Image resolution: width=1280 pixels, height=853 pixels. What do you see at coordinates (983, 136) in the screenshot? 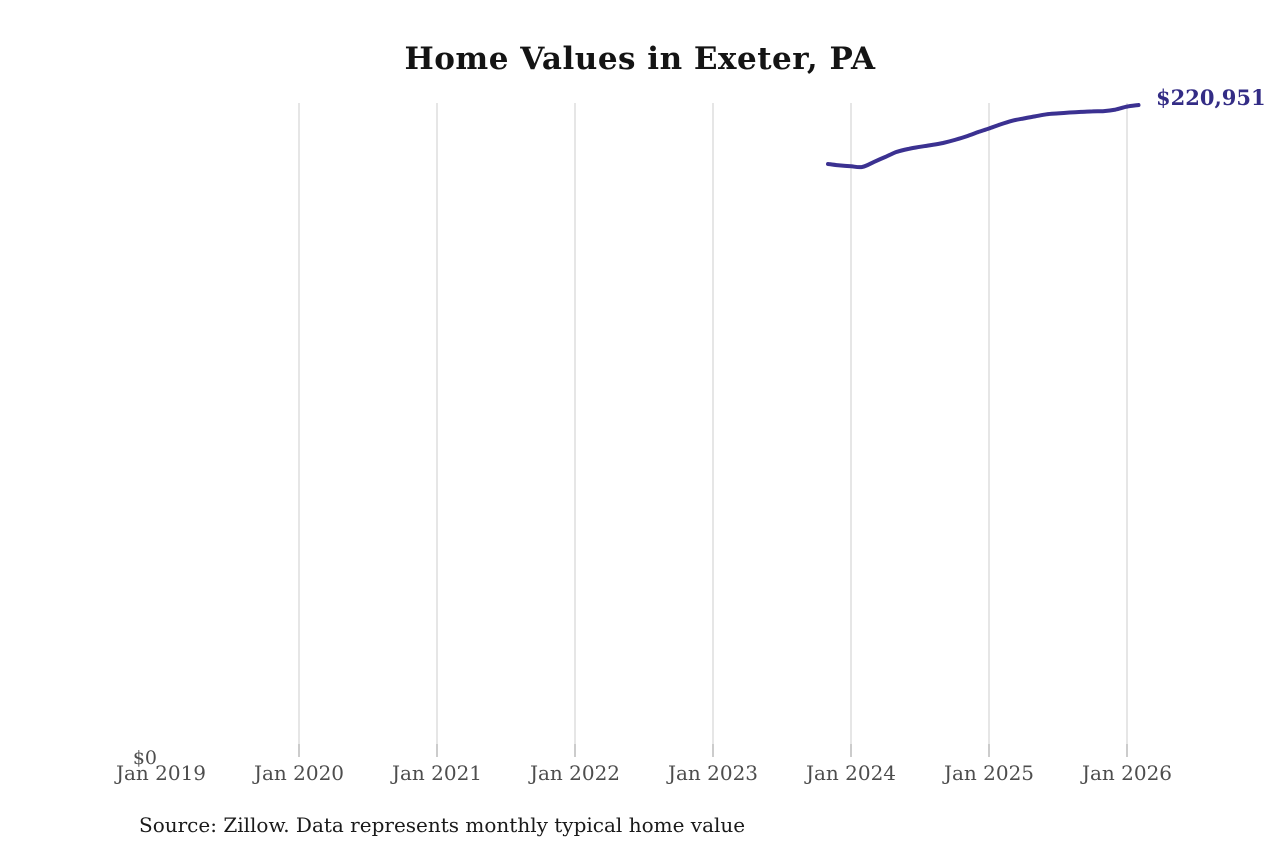
I see `home-value-line` at bounding box center [983, 136].